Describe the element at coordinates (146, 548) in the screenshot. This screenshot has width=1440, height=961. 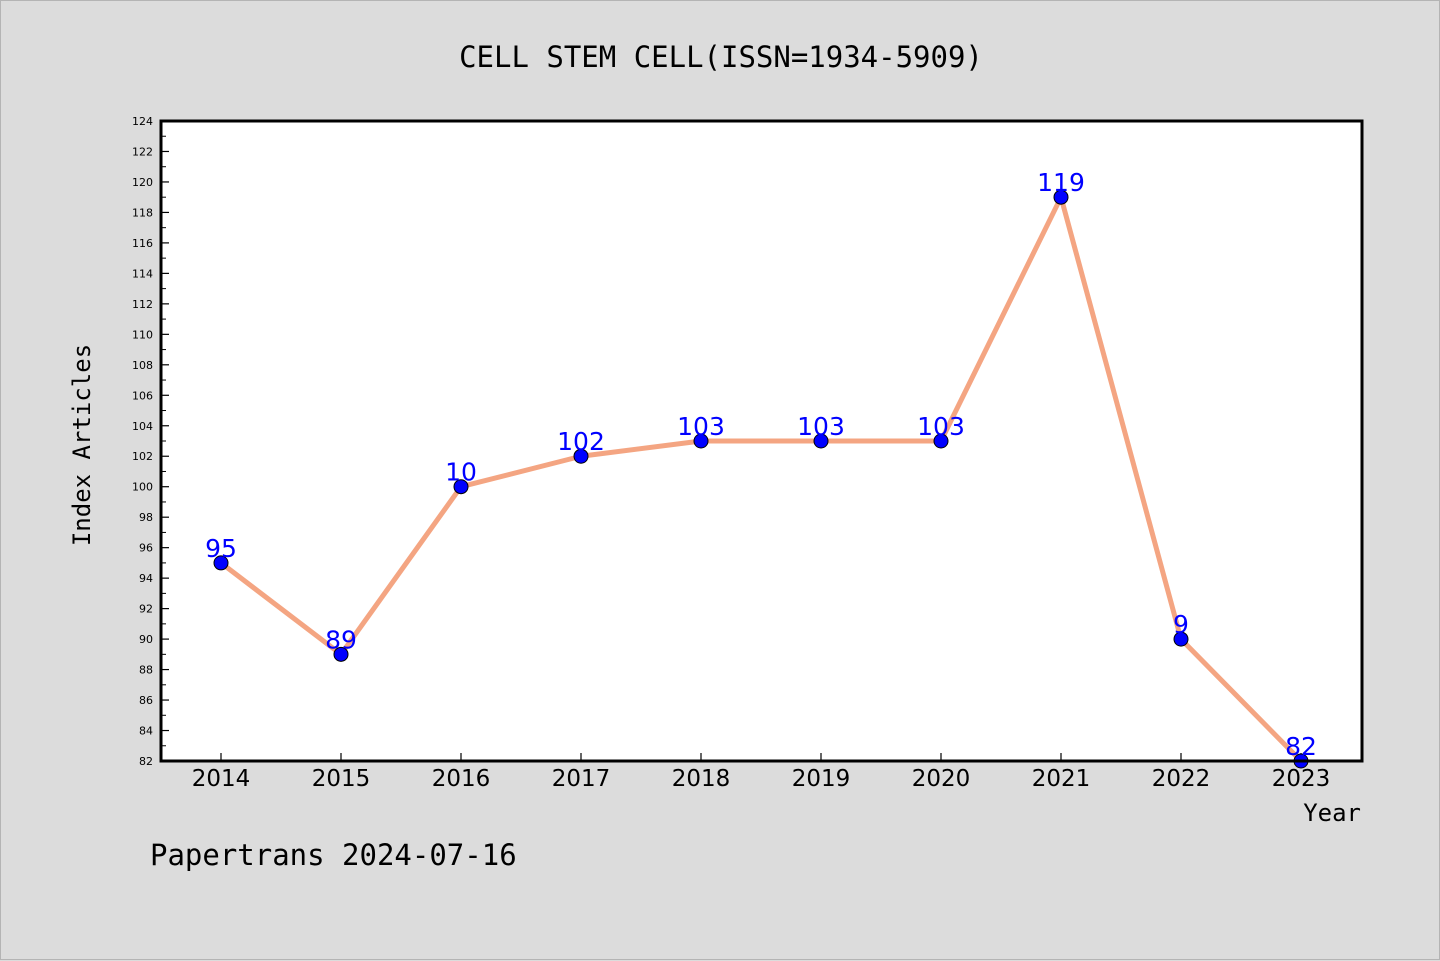
I see `y-tick-label: 96` at that location.